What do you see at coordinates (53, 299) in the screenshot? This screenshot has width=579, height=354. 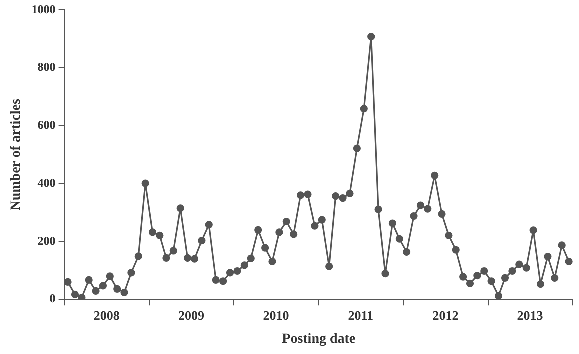 I see `y-tick-label: 0` at bounding box center [53, 299].